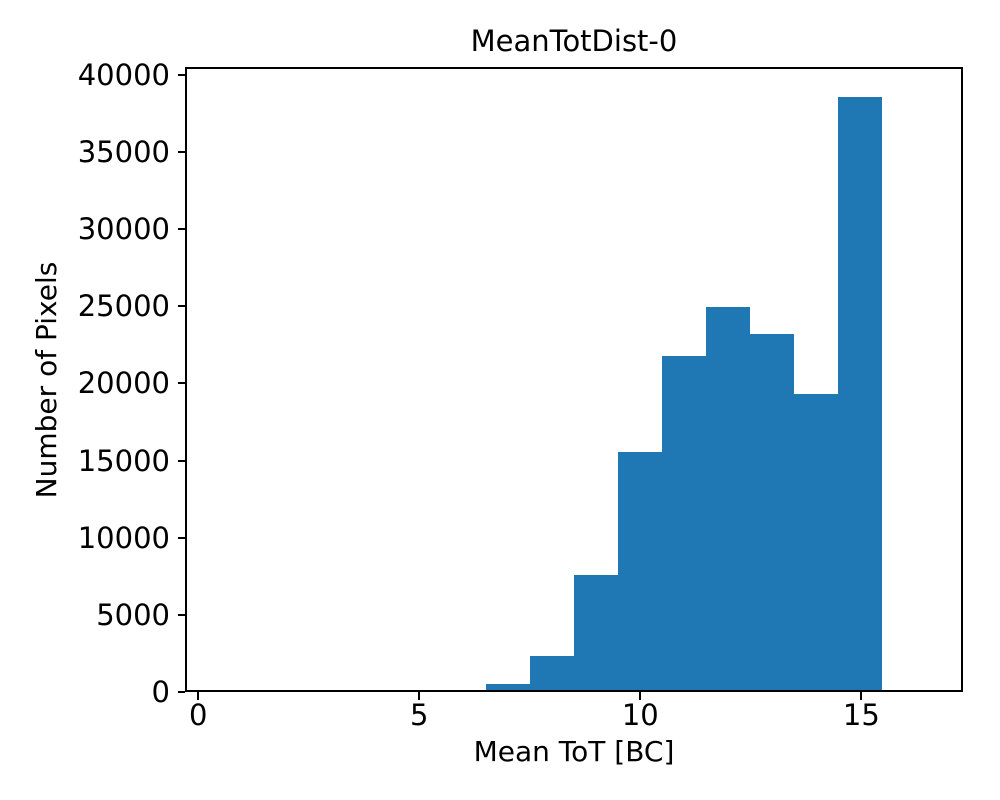 This screenshot has width=1000, height=800. What do you see at coordinates (574, 751) in the screenshot?
I see `x-axis-label: Mean ToT [BC]` at bounding box center [574, 751].